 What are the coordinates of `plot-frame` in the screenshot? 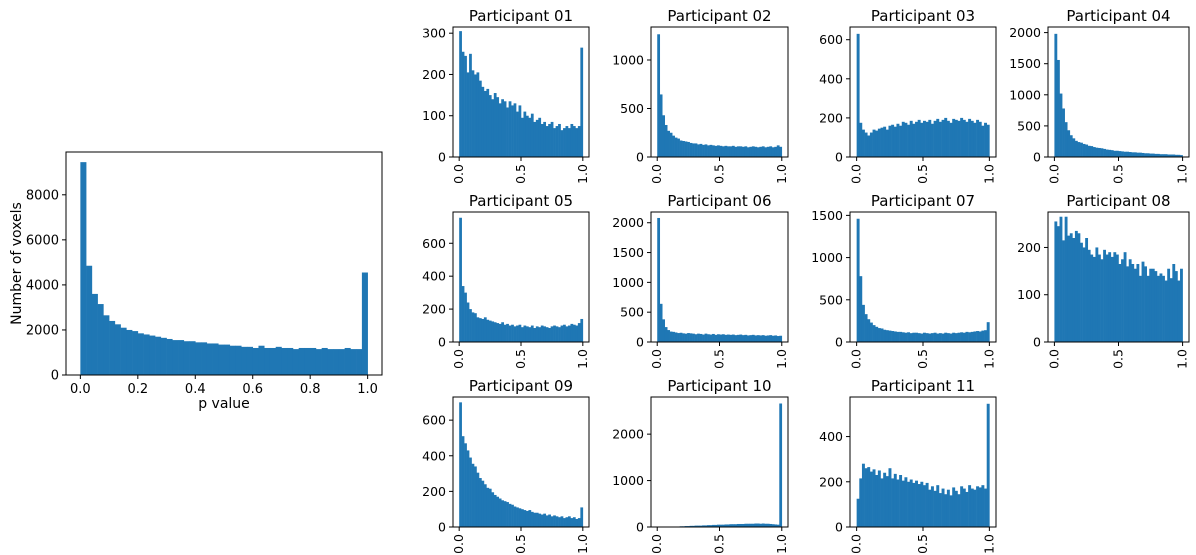 It's located at (224, 263).